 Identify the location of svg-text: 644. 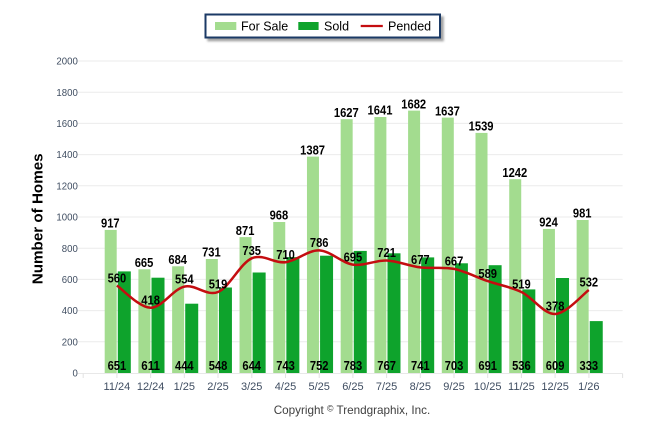
(251, 366).